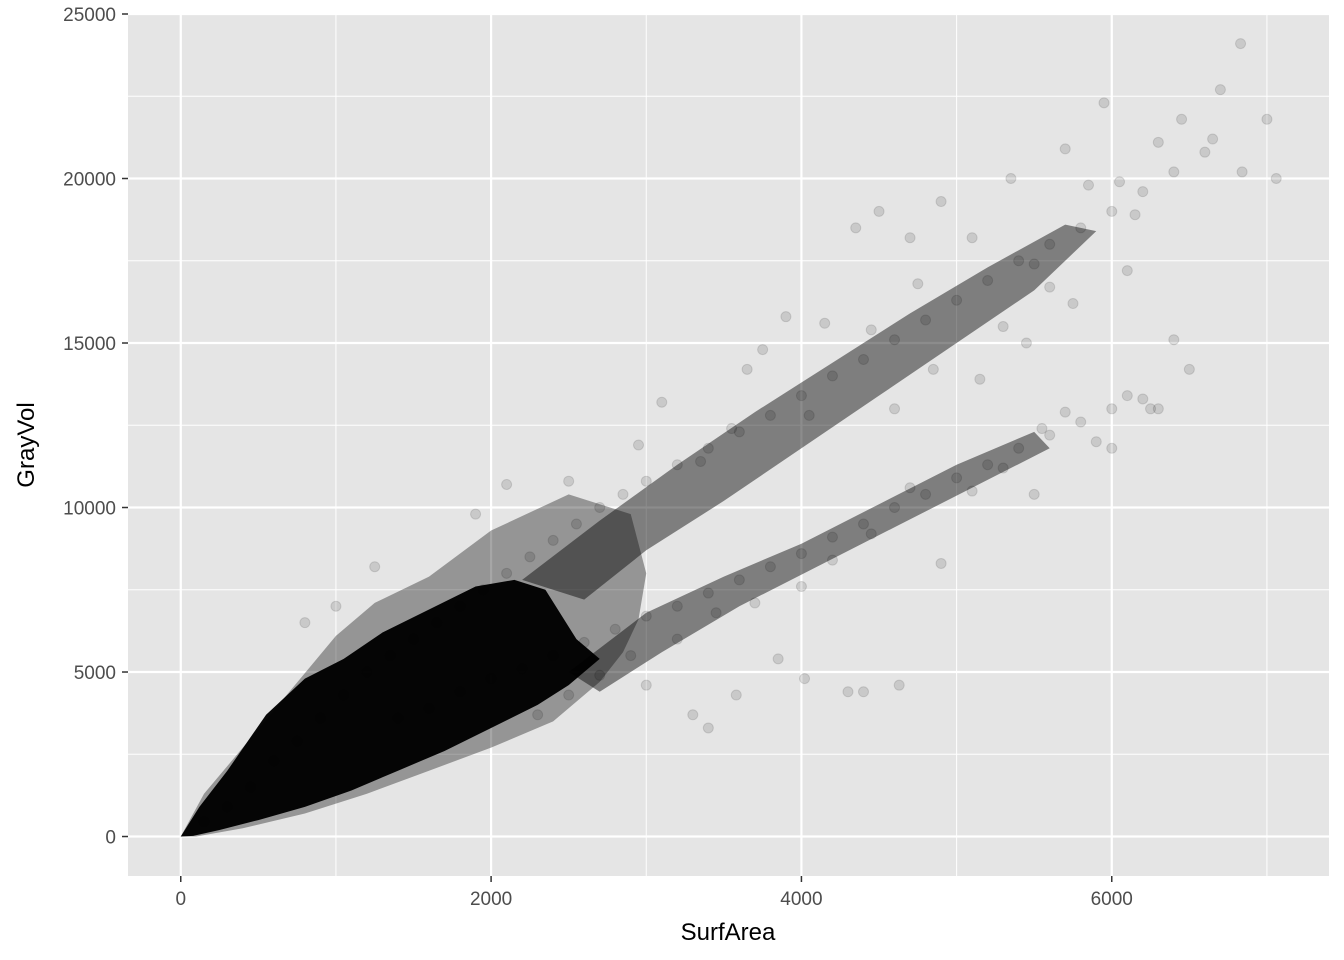  I want to click on x-tick-label: 2000, so click(491, 899).